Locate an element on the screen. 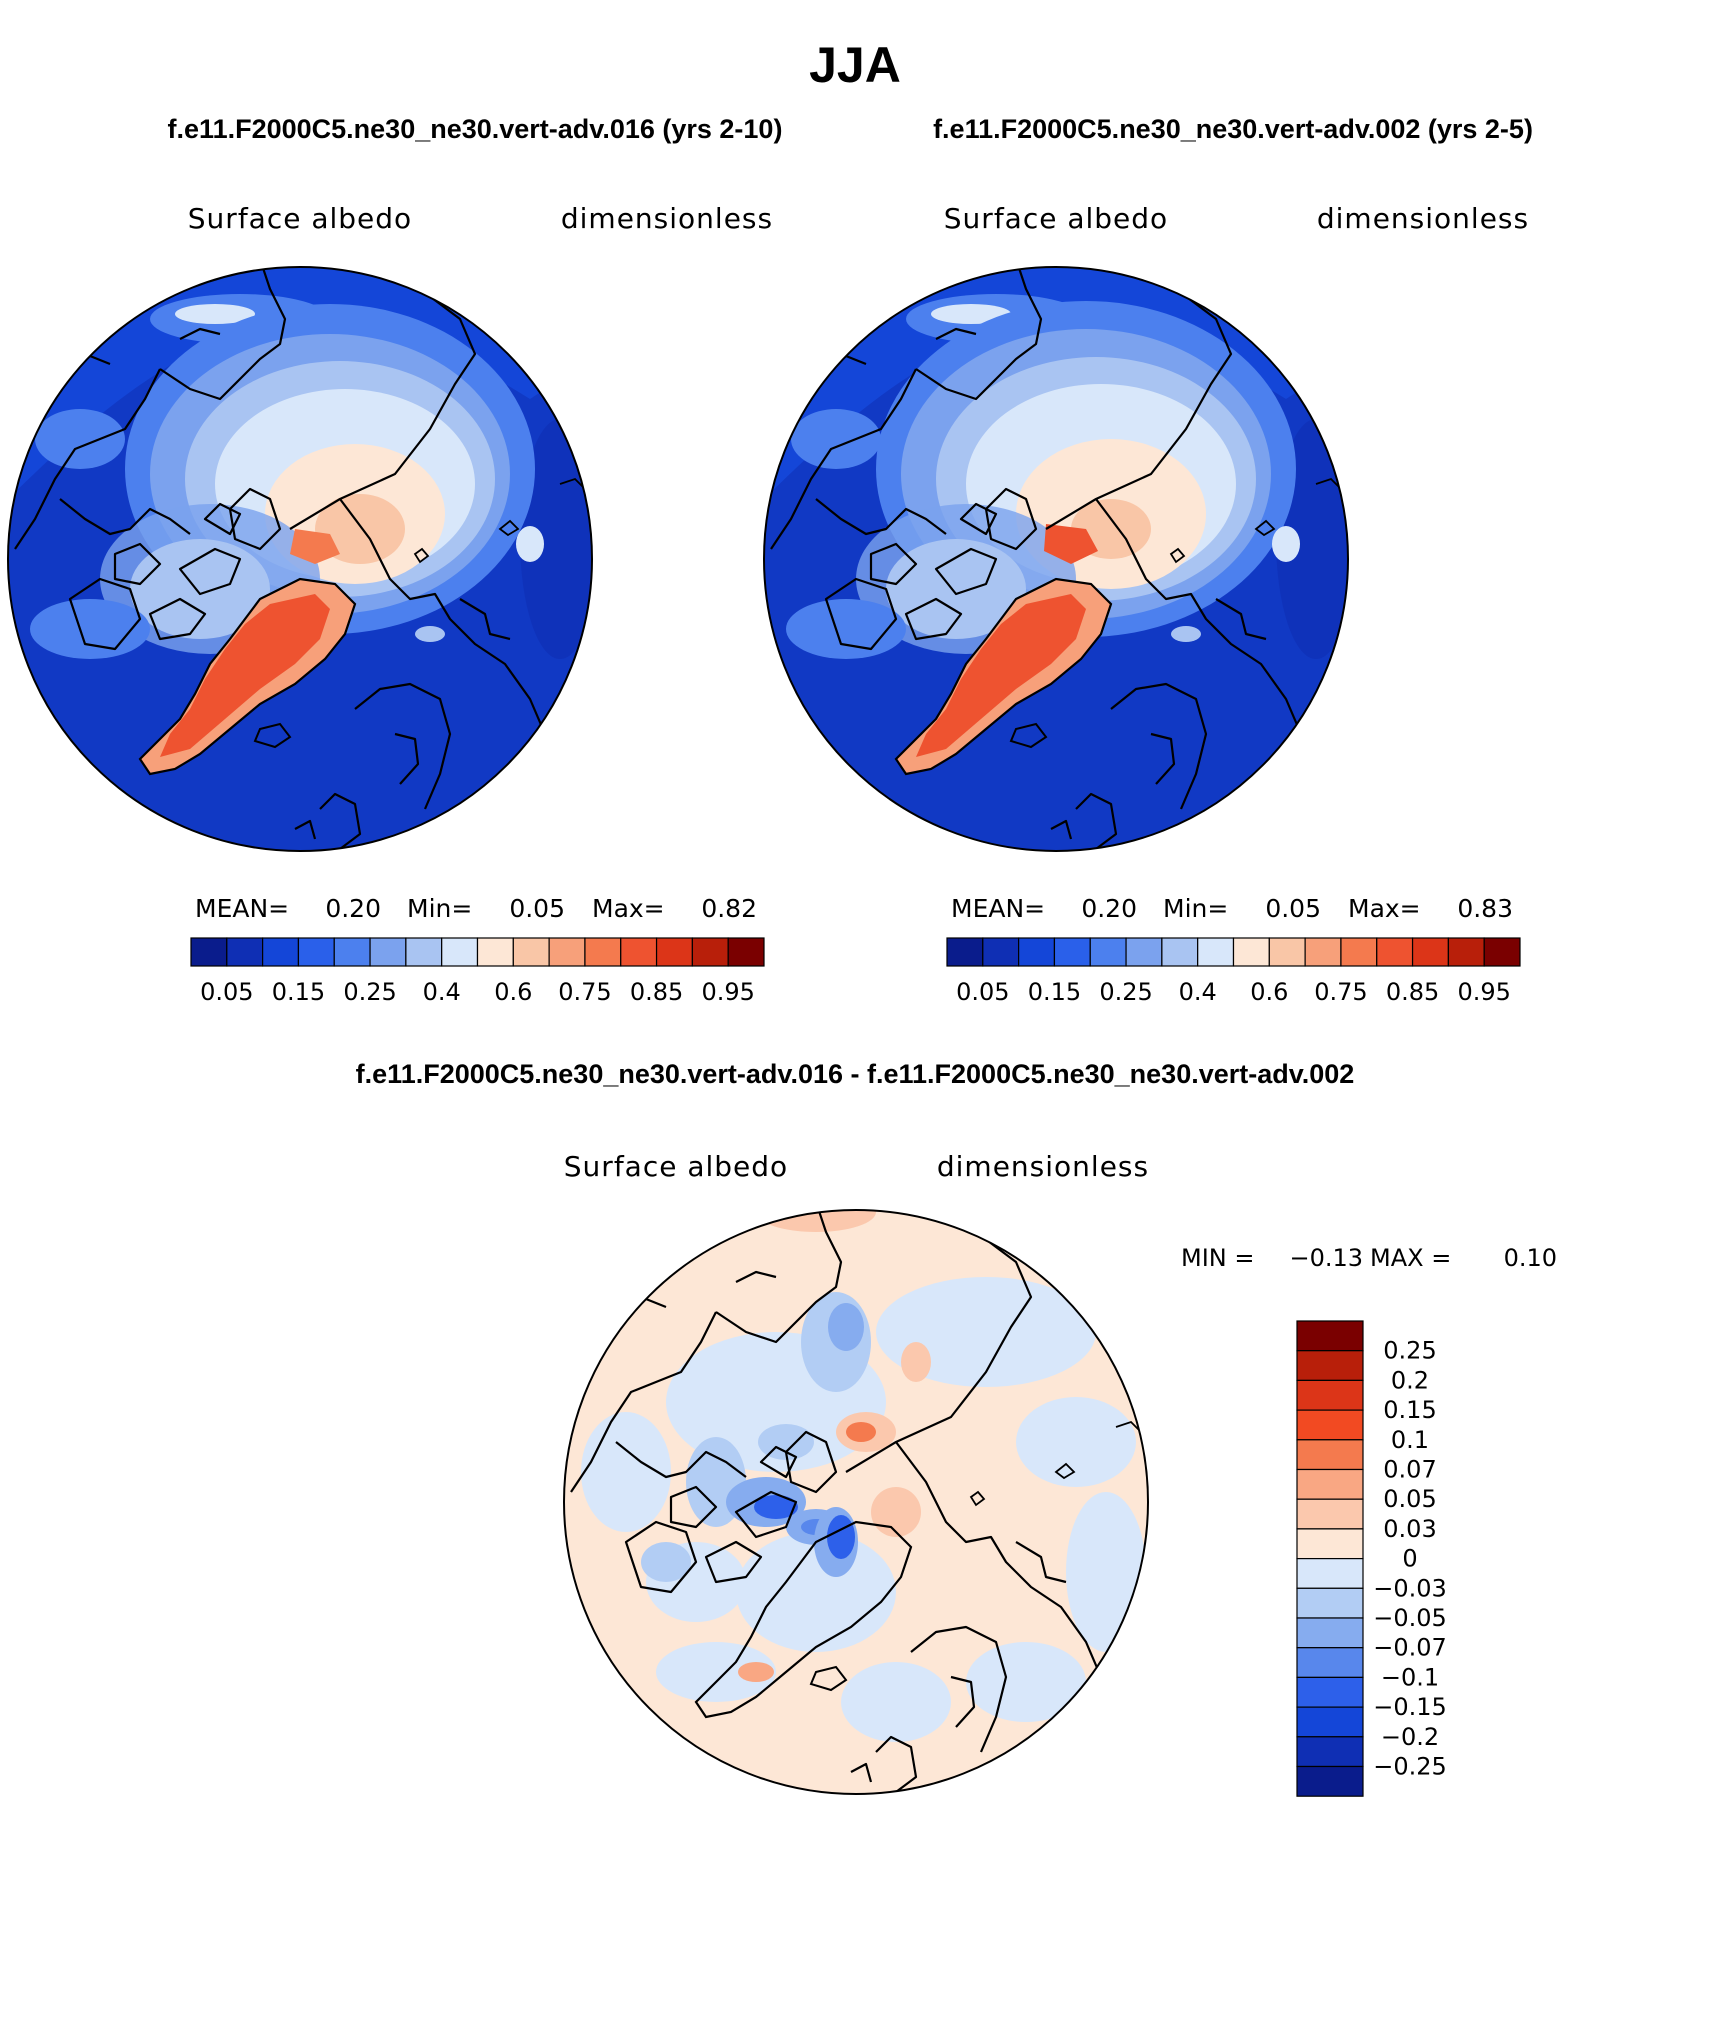  panel-b-colorbar-tick-label: 0.75 is located at coordinates (1340, 992).